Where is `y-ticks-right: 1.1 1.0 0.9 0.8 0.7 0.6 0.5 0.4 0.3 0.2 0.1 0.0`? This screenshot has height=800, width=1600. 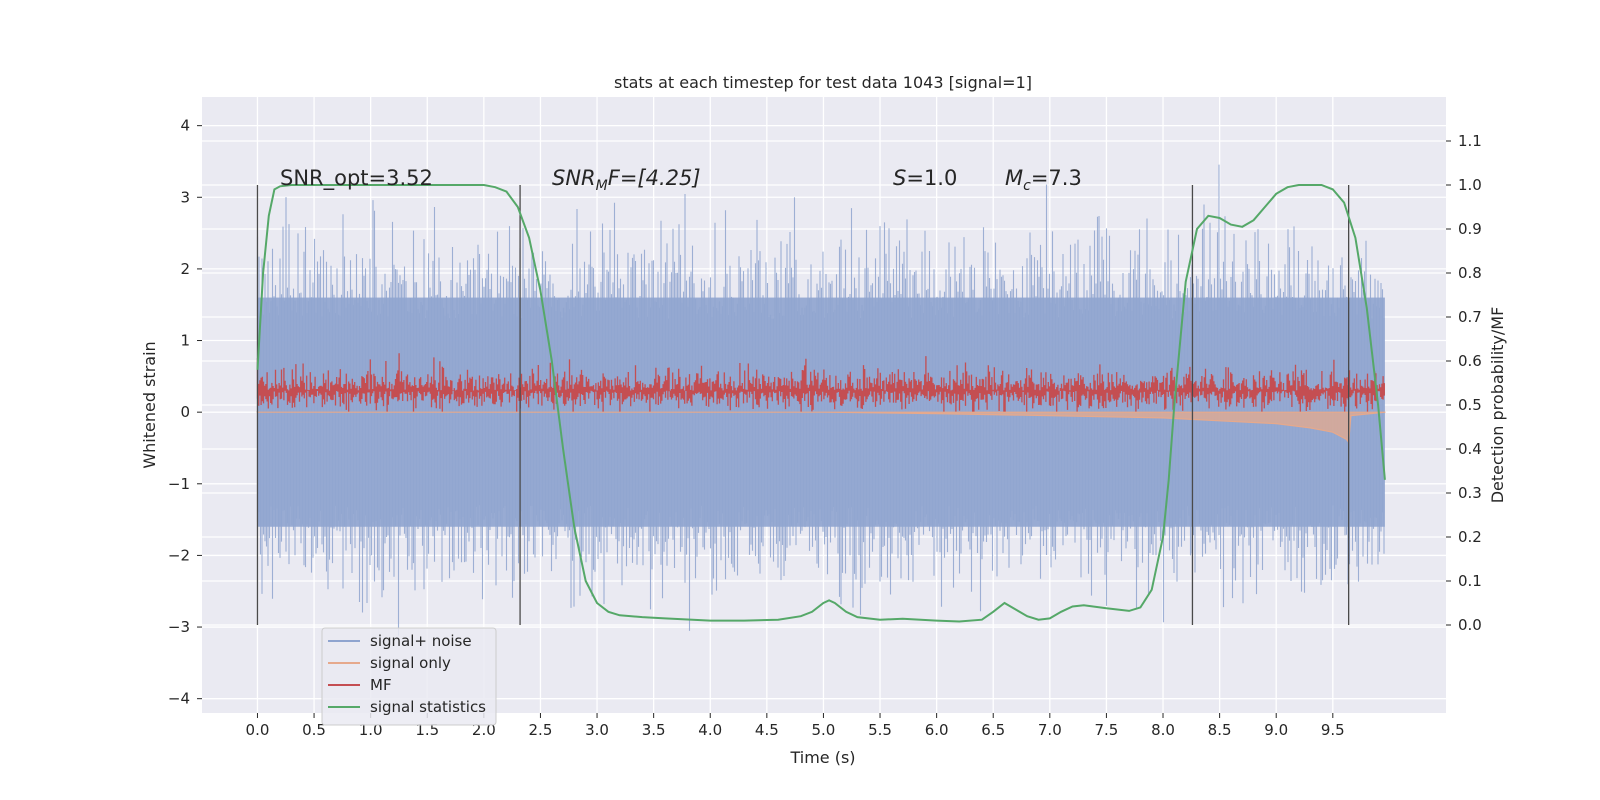 y-ticks-right: 1.1 1.0 0.9 0.8 0.7 0.6 0.5 0.4 0.3 0.2 0.1 0.0 is located at coordinates (1464, 383).